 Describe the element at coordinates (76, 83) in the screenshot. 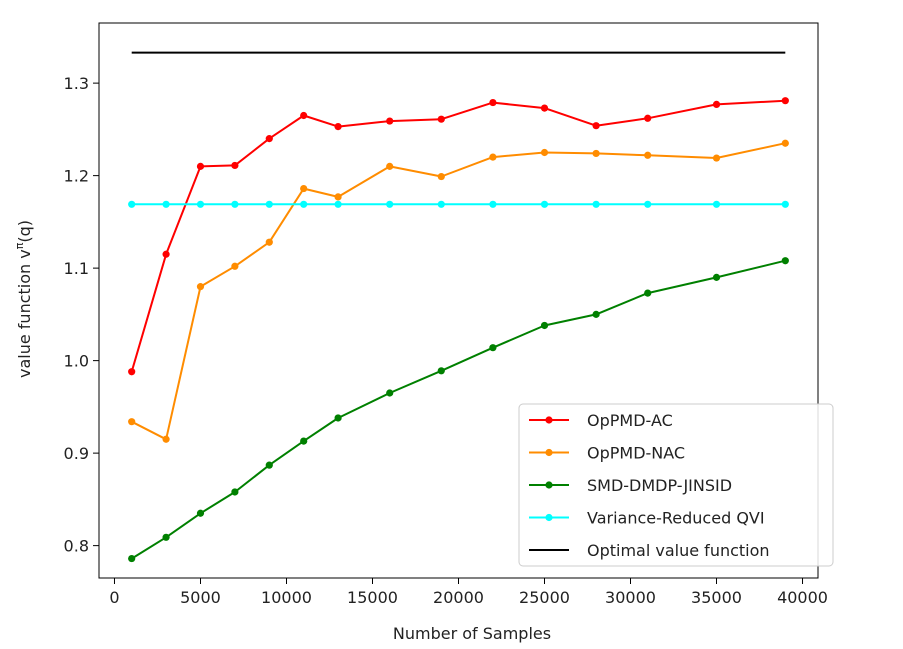

I see `y-tick-label: 1.3` at that location.